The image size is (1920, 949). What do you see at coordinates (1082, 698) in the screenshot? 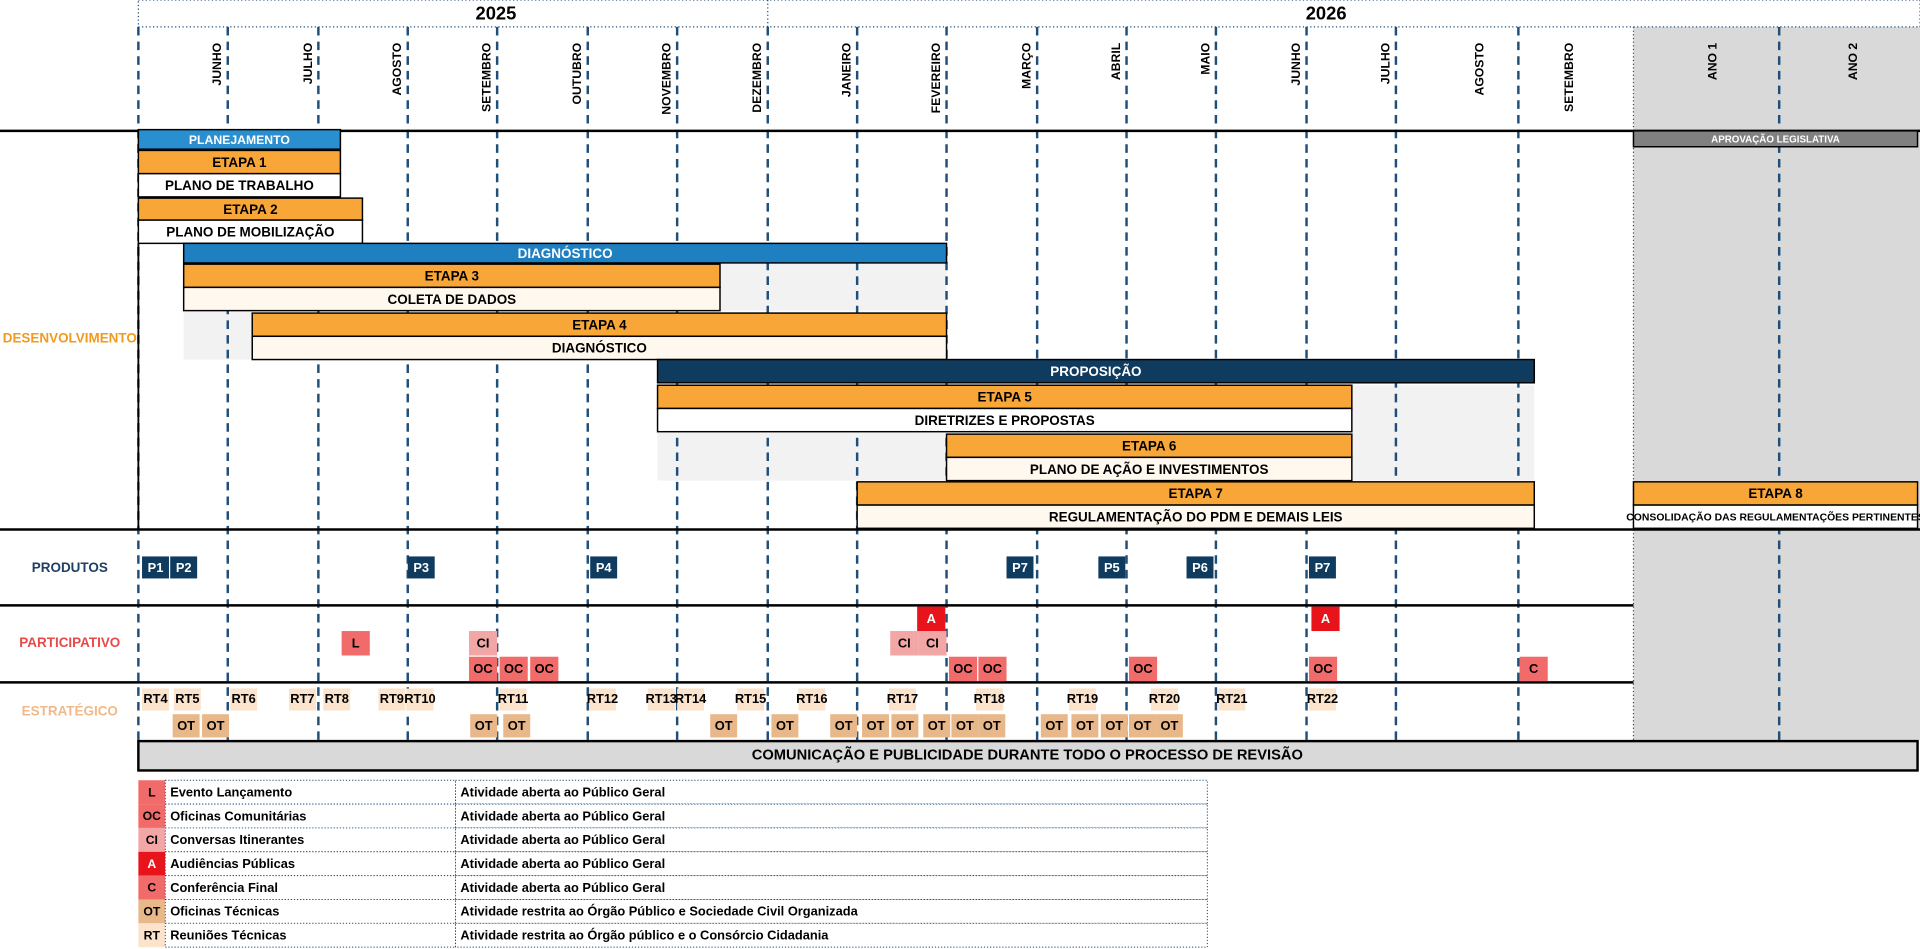
I see `meeting-label: RT19` at bounding box center [1082, 698].